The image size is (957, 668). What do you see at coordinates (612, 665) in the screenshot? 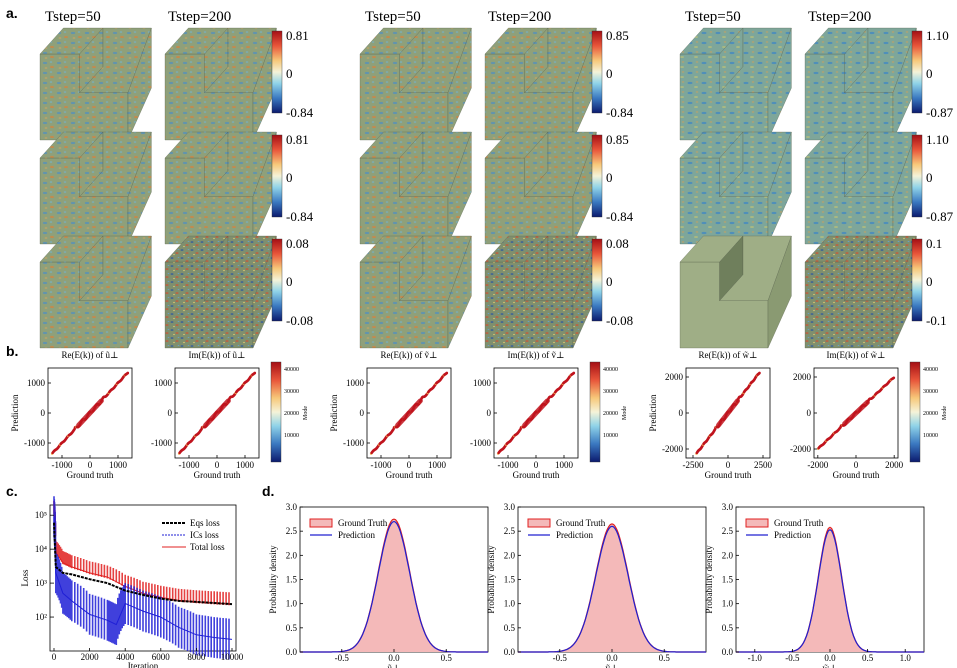
I see `x-axis-label: ṽ⊥` at bounding box center [612, 665].